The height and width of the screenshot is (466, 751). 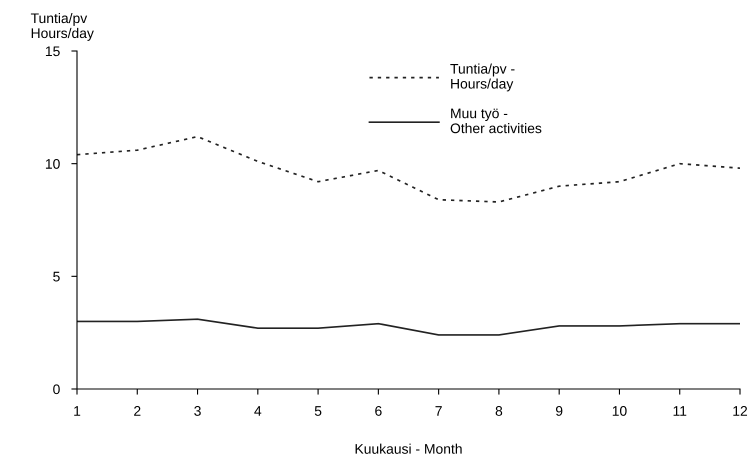 What do you see at coordinates (559, 411) in the screenshot?
I see `x-tick-label: 9` at bounding box center [559, 411].